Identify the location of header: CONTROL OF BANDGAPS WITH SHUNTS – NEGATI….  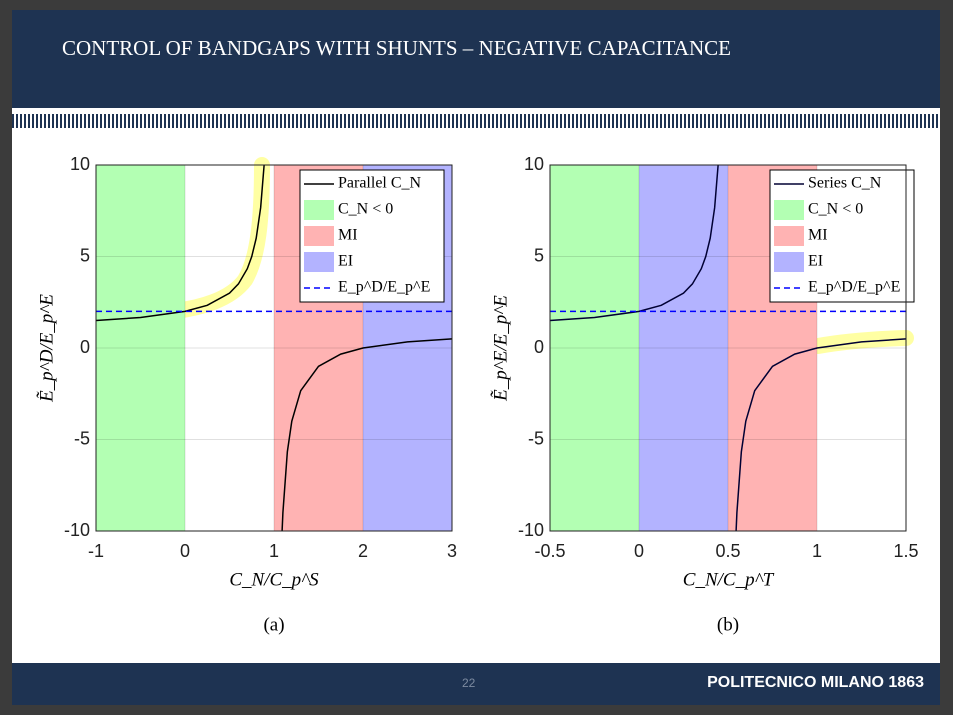
(476, 59).